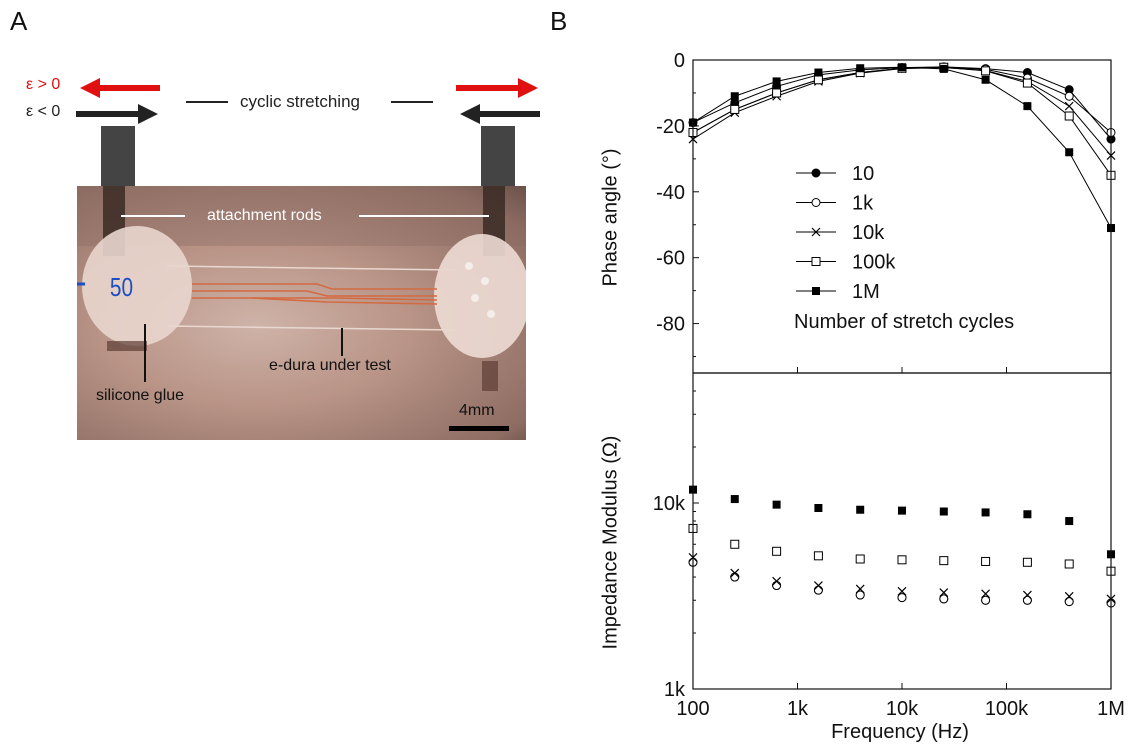  Describe the element at coordinates (497, 88) in the screenshot. I see `right-positive-arrow` at that location.